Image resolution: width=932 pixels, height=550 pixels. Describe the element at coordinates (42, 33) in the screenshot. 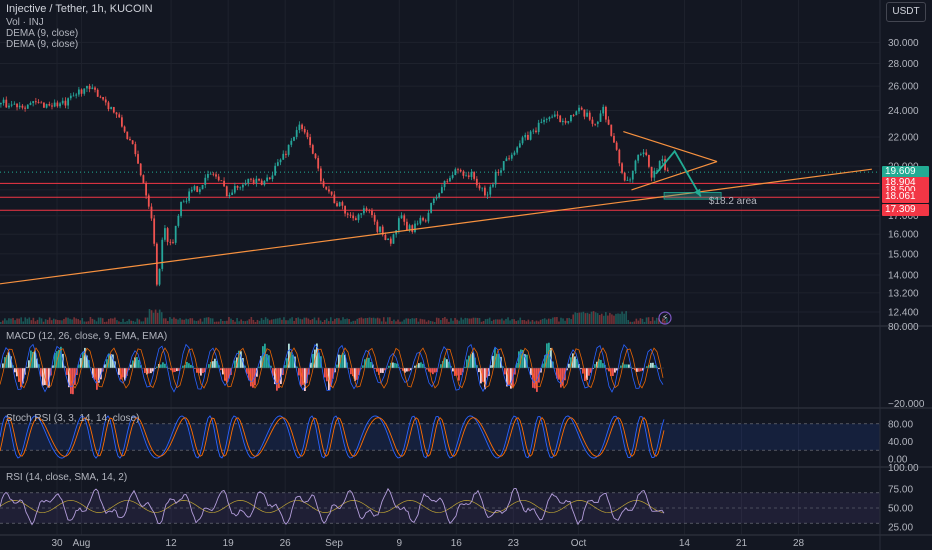

I see `dema-legend-1: DEMA (9, close)` at that location.